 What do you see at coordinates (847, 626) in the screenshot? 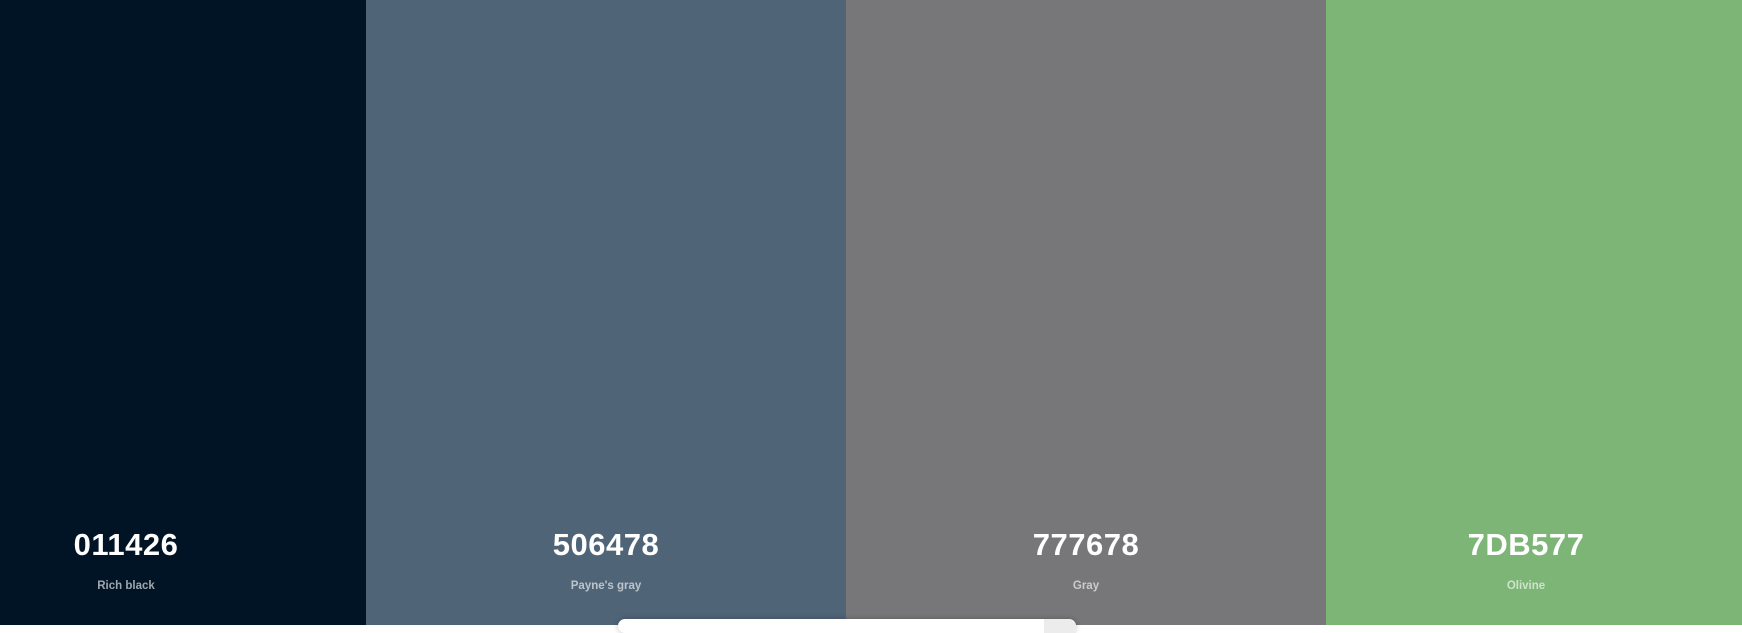
I see `bottom-toolbar` at bounding box center [847, 626].